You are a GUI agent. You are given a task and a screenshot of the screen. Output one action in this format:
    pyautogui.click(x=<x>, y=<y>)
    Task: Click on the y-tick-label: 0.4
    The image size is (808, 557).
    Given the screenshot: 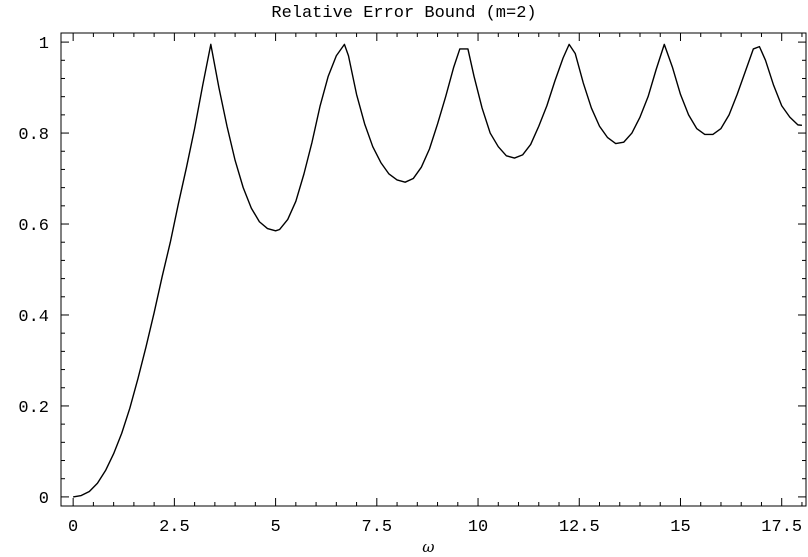 What is the action you would take?
    pyautogui.click(x=33, y=317)
    